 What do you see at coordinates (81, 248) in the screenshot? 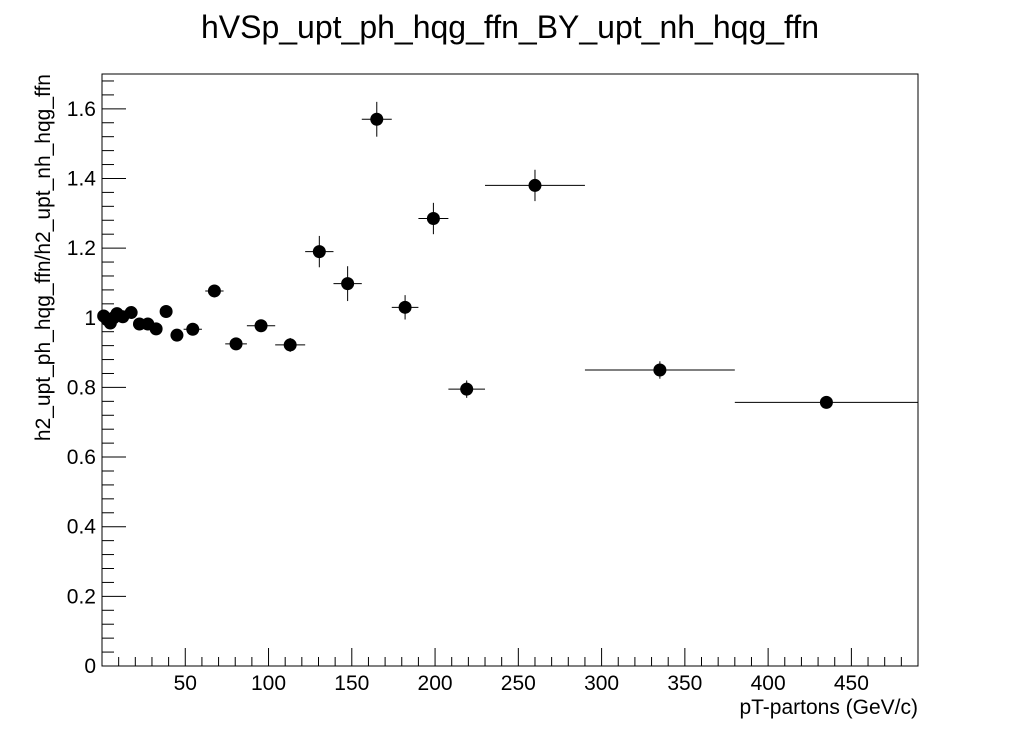
I see `y-tick-label: 1.2` at bounding box center [81, 248].